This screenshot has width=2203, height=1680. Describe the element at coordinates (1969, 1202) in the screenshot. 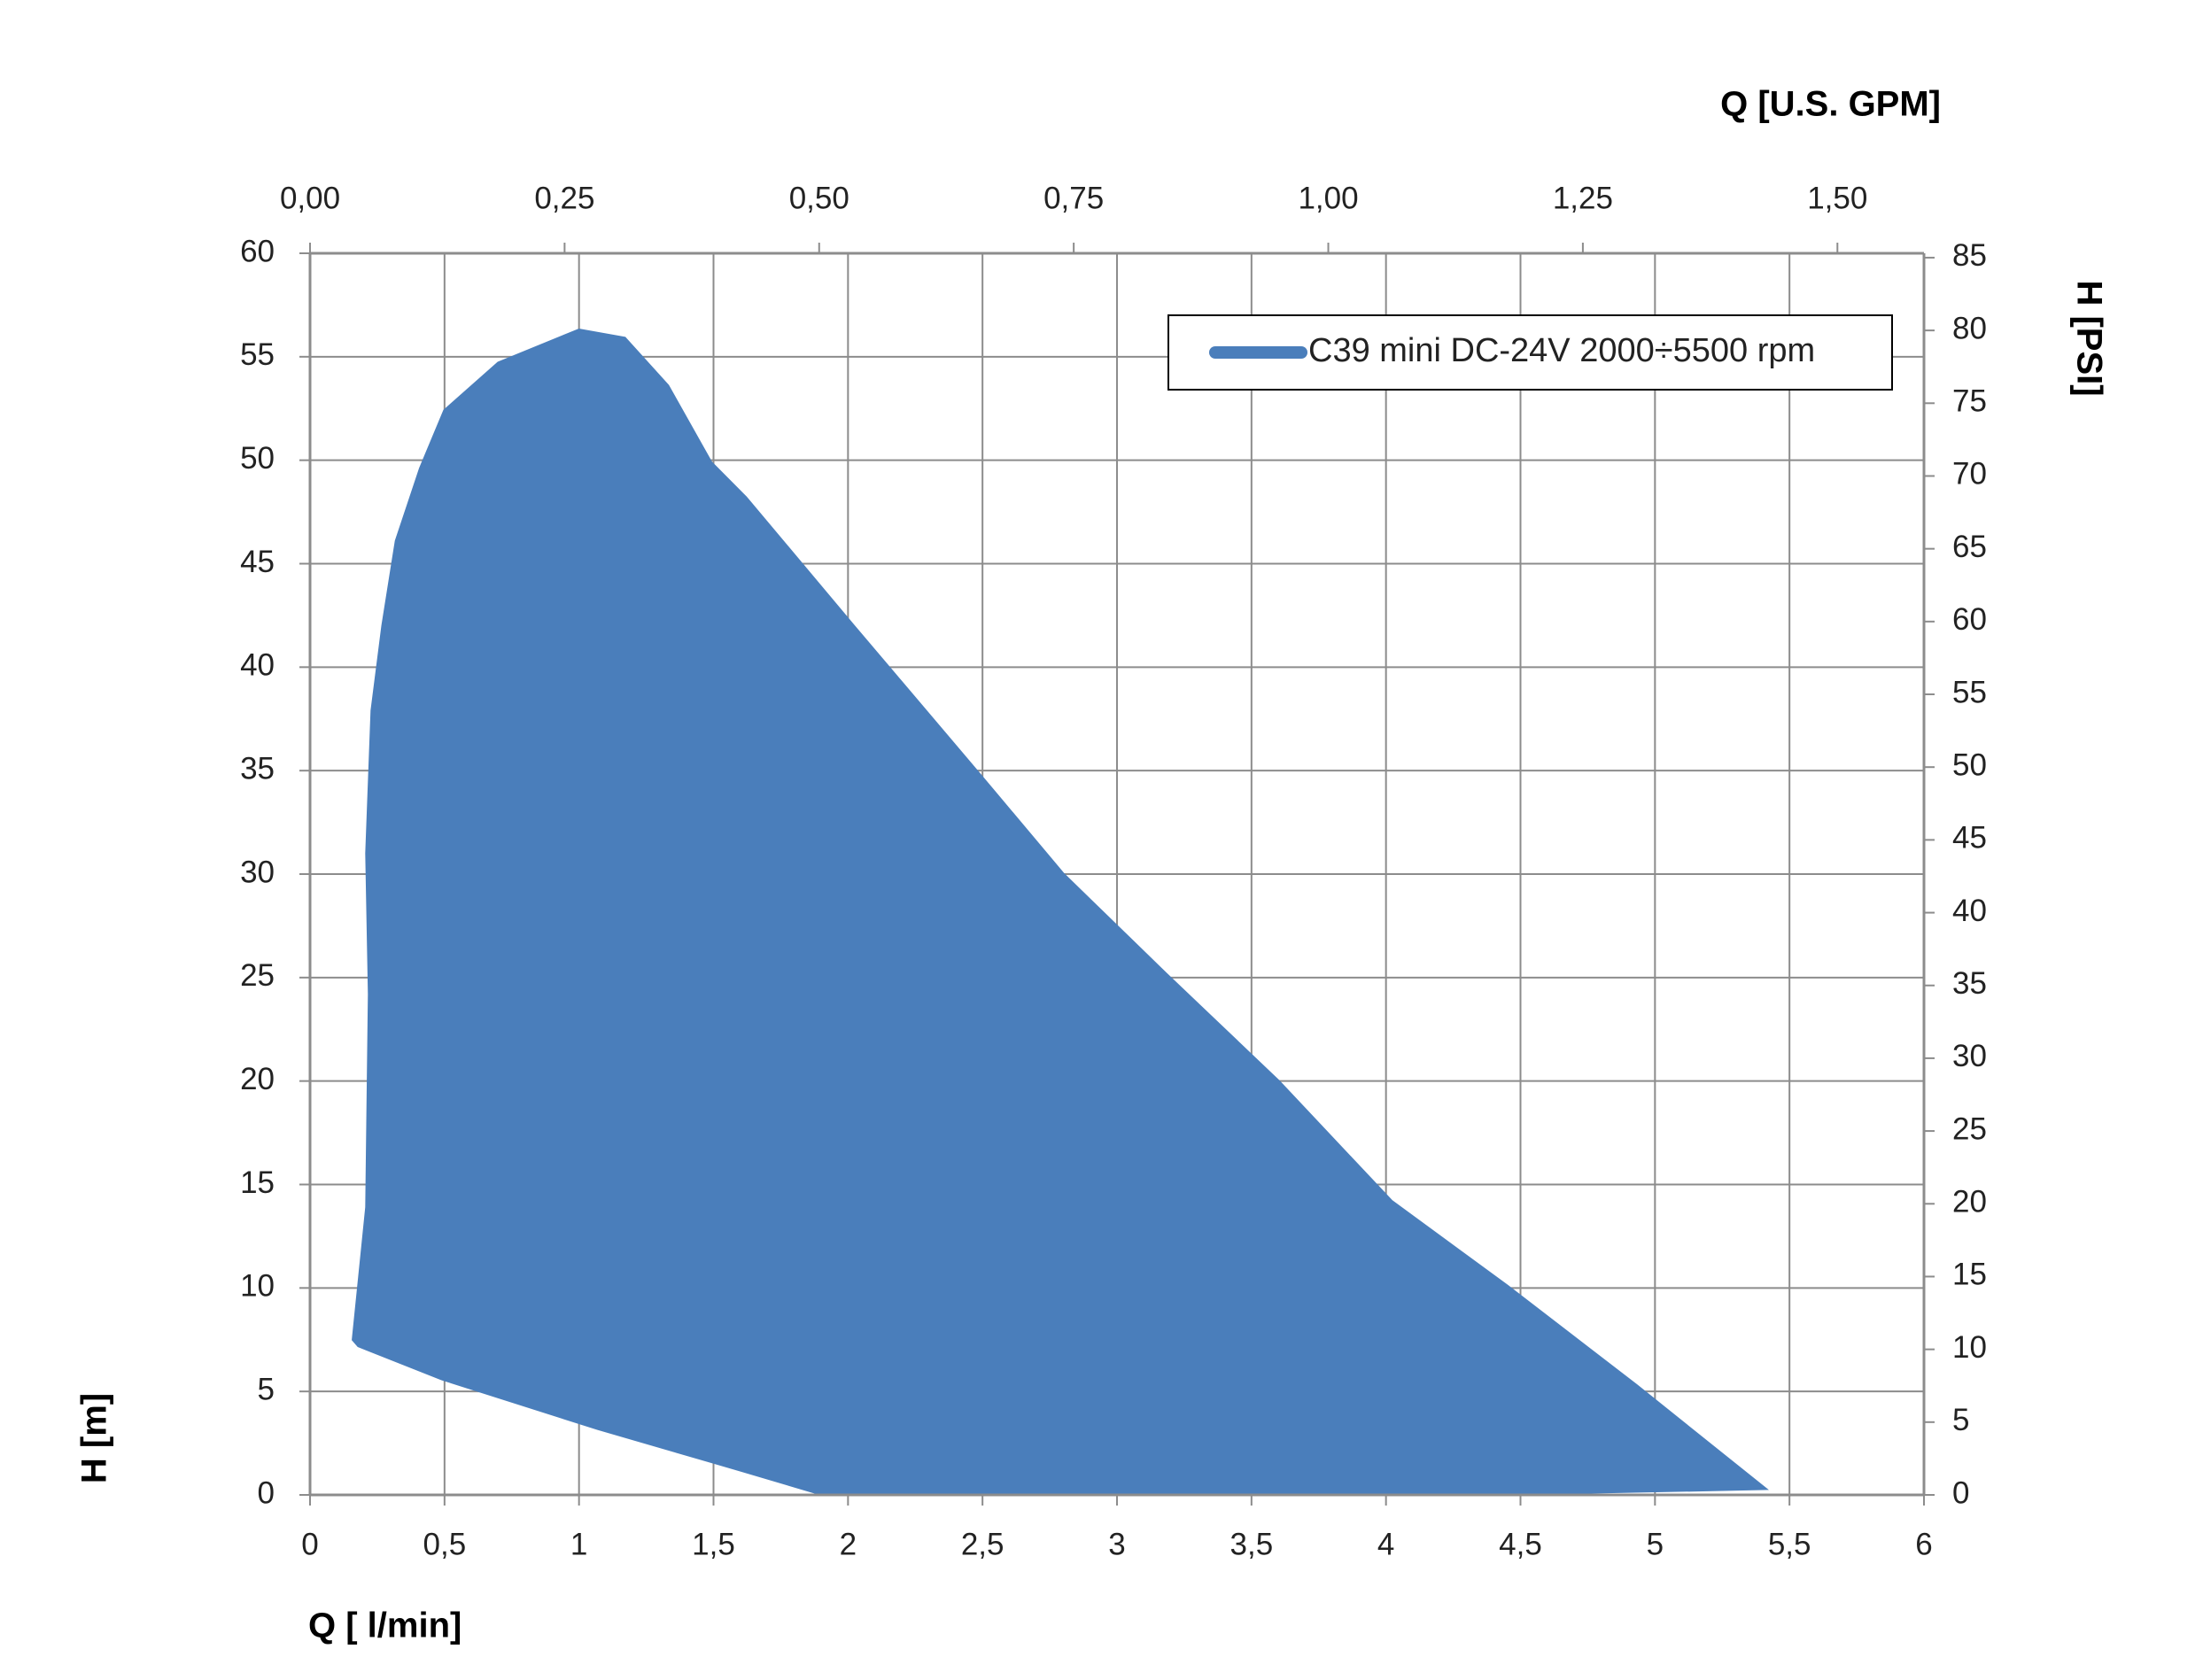

I see `y2-tick-label: 20` at that location.